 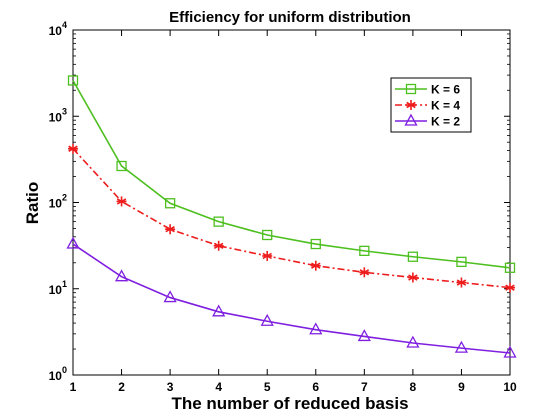 I want to click on y-tick-label: 10², so click(x=58, y=202).